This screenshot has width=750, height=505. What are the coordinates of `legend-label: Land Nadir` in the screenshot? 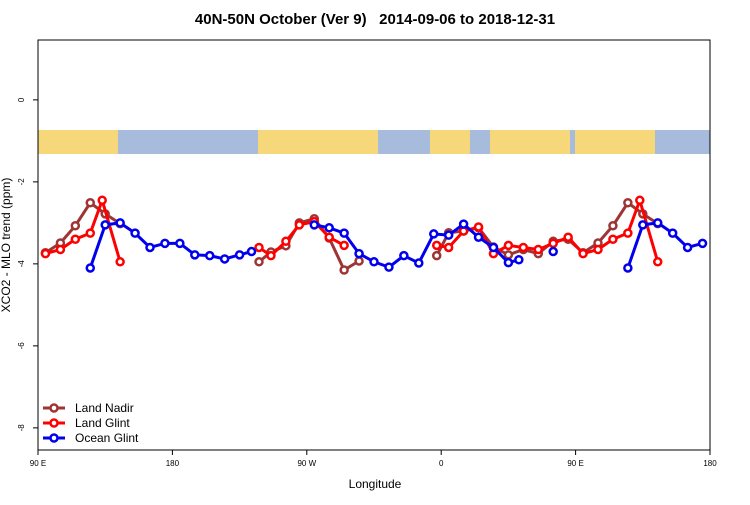 It's located at (104, 408).